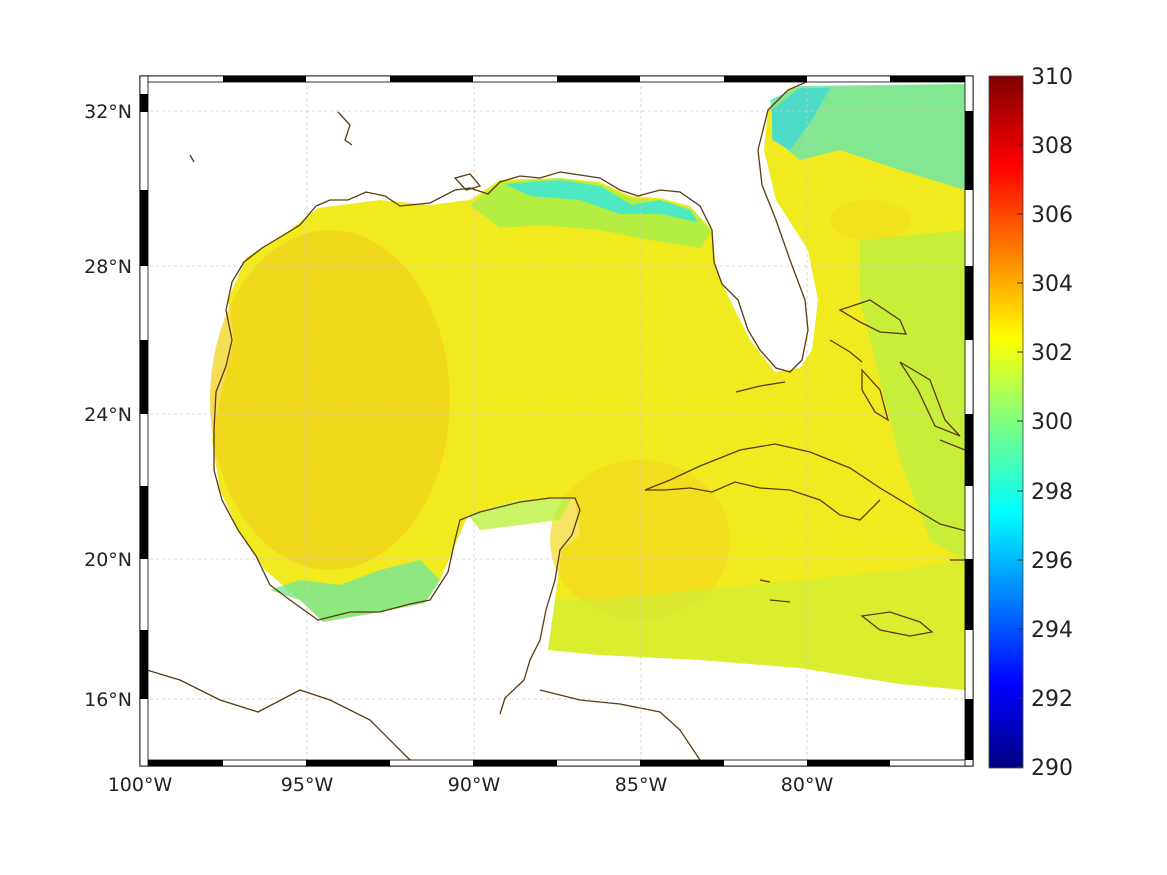  I want to click on lon-label-95w: 95°W, so click(307, 785).